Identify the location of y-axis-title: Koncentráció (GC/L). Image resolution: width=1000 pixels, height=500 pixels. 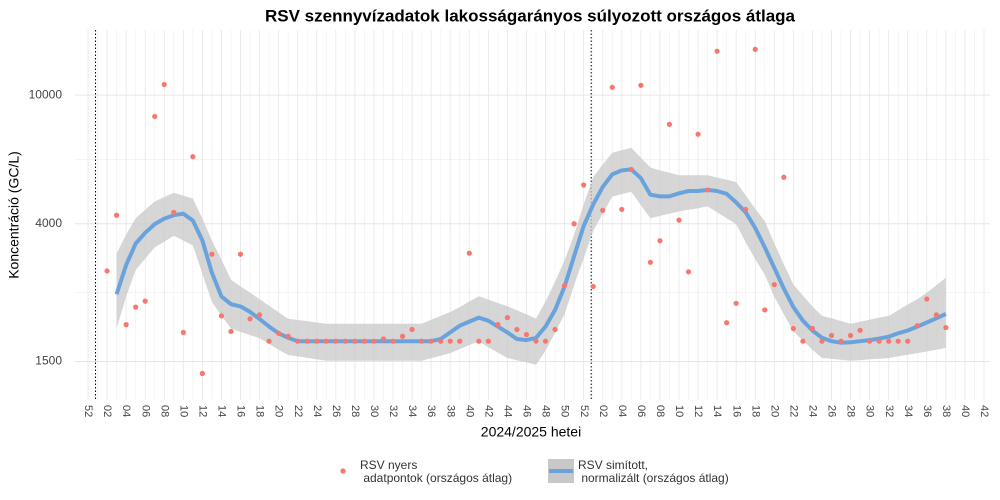
(14, 215).